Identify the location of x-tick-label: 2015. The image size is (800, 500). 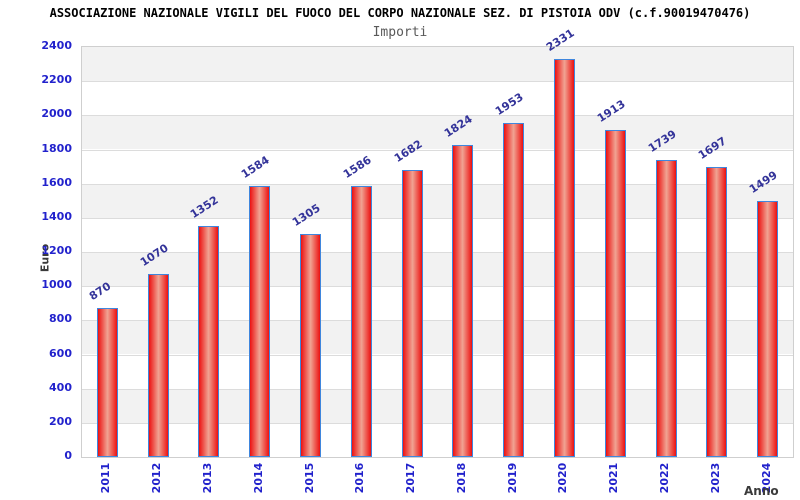
(309, 478).